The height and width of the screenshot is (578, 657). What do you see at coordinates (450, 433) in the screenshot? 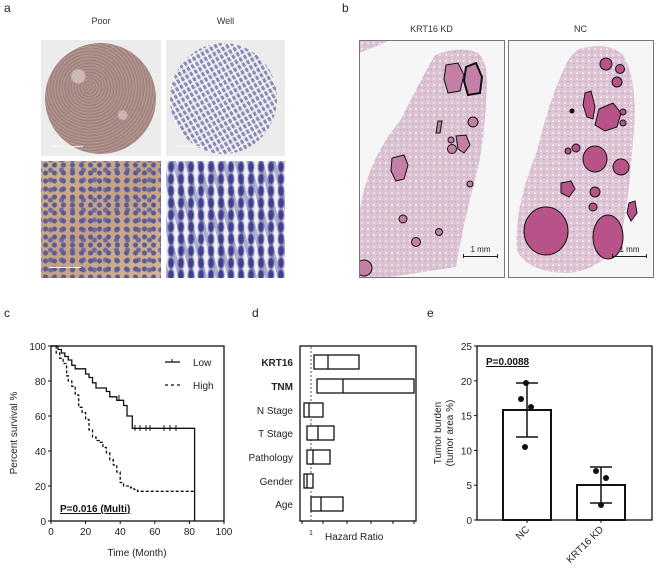
I see `tb-y-axis-label-line2: (tumor area %)` at bounding box center [450, 433].